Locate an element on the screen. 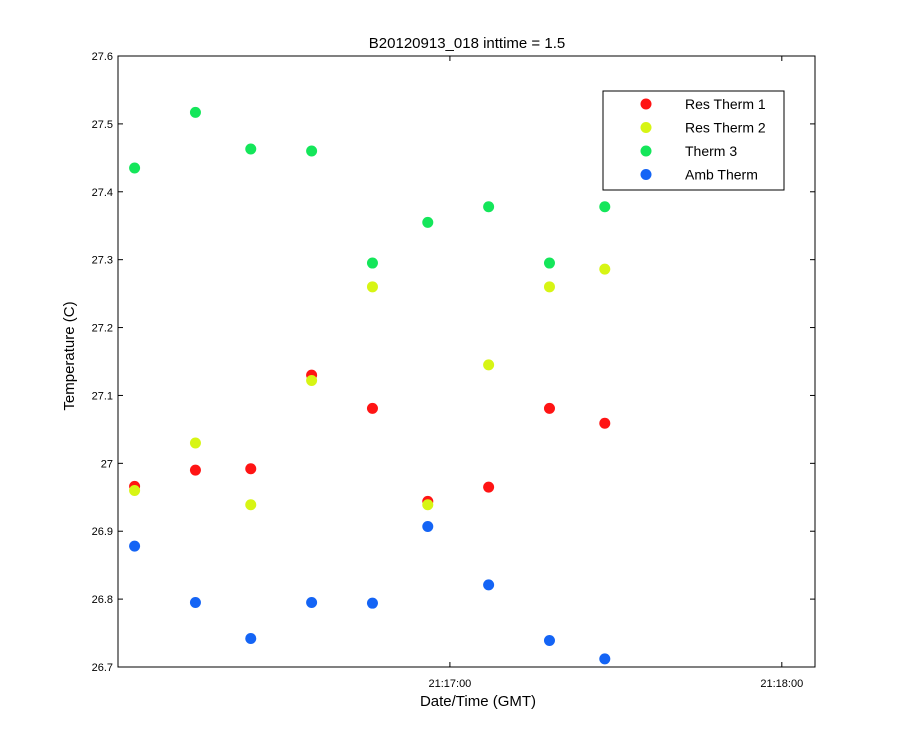 This screenshot has height=750, width=900. legend-label: Res Therm 1 is located at coordinates (725, 104).